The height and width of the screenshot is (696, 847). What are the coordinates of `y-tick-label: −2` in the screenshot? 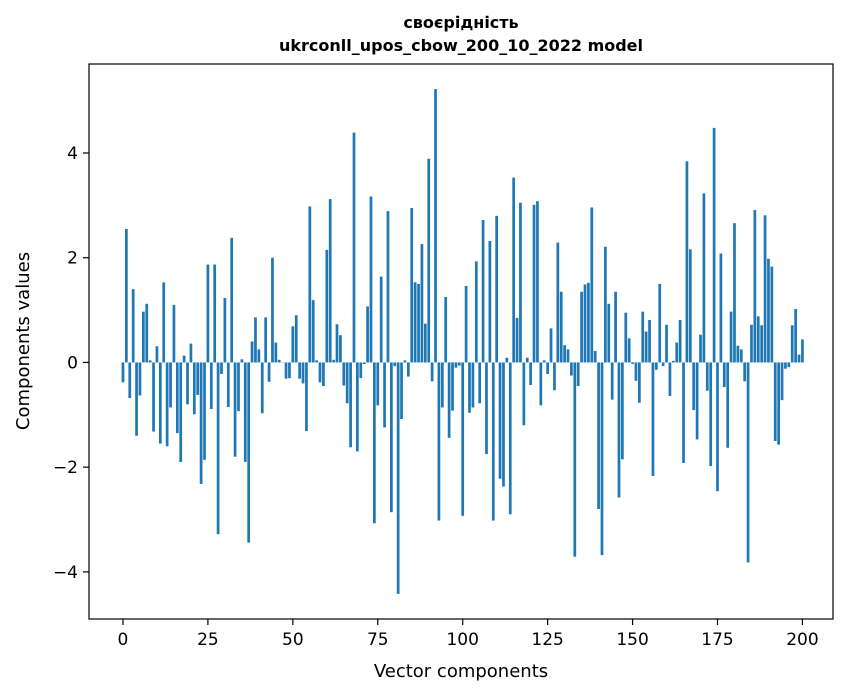 It's located at (65, 468).